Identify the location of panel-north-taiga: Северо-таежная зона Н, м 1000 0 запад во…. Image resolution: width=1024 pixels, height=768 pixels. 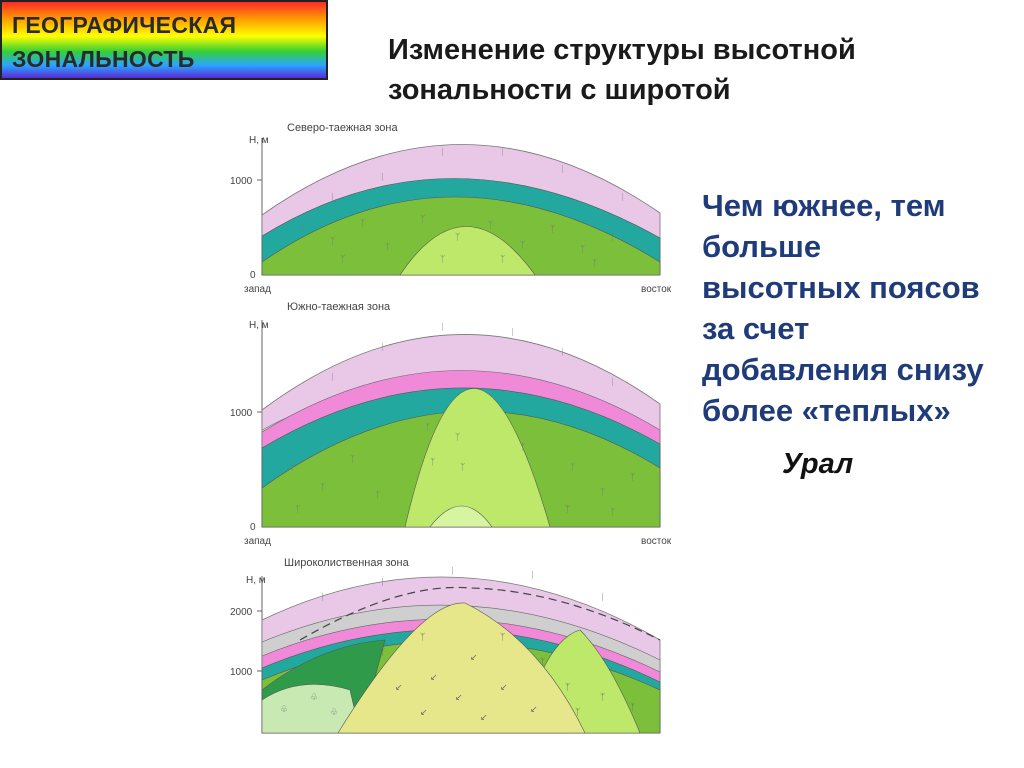
(451, 208).